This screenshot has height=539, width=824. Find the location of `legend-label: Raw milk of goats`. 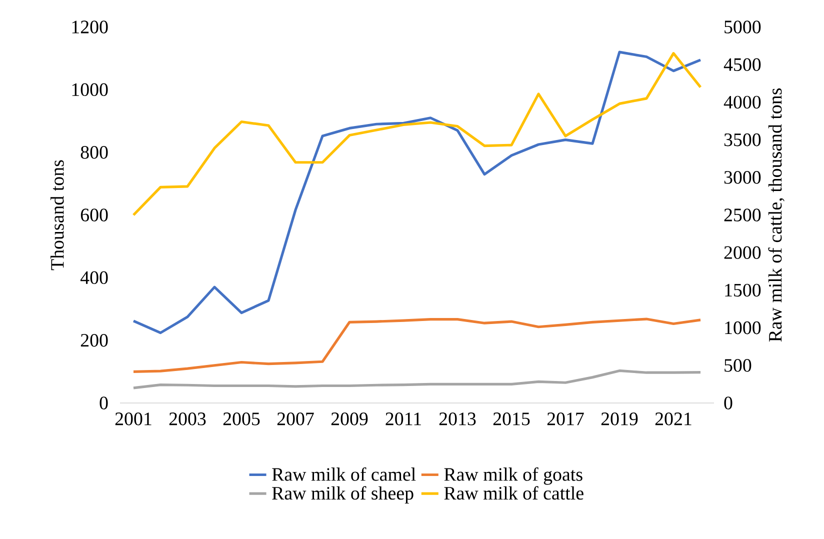

legend-label: Raw milk of goats is located at coordinates (513, 476).